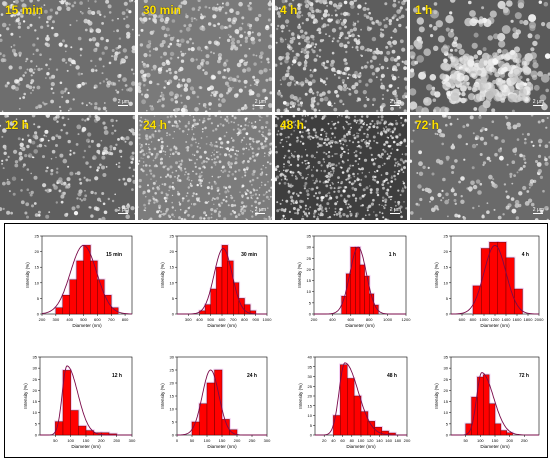  What do you see at coordinates (360, 280) in the screenshot?
I see `fit-curve` at bounding box center [360, 280].